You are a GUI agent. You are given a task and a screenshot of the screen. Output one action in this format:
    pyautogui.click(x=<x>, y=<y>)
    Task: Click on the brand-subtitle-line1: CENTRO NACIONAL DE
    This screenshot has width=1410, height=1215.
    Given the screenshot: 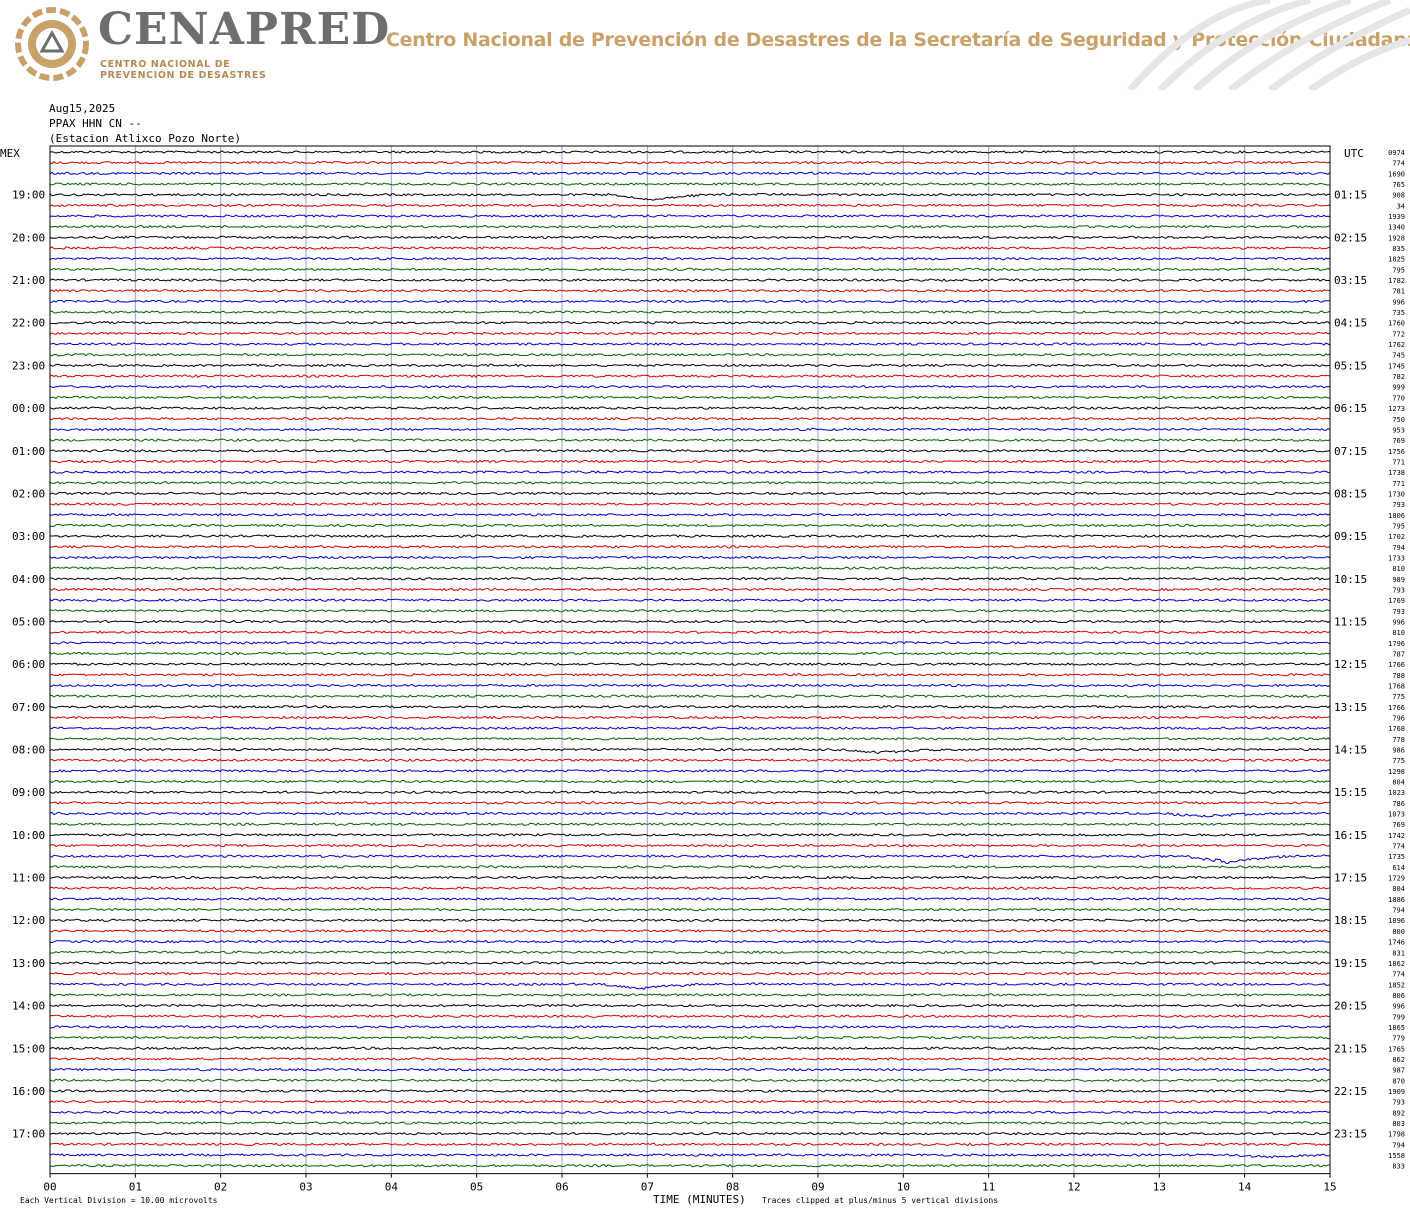 What is the action you would take?
    pyautogui.click(x=165, y=64)
    